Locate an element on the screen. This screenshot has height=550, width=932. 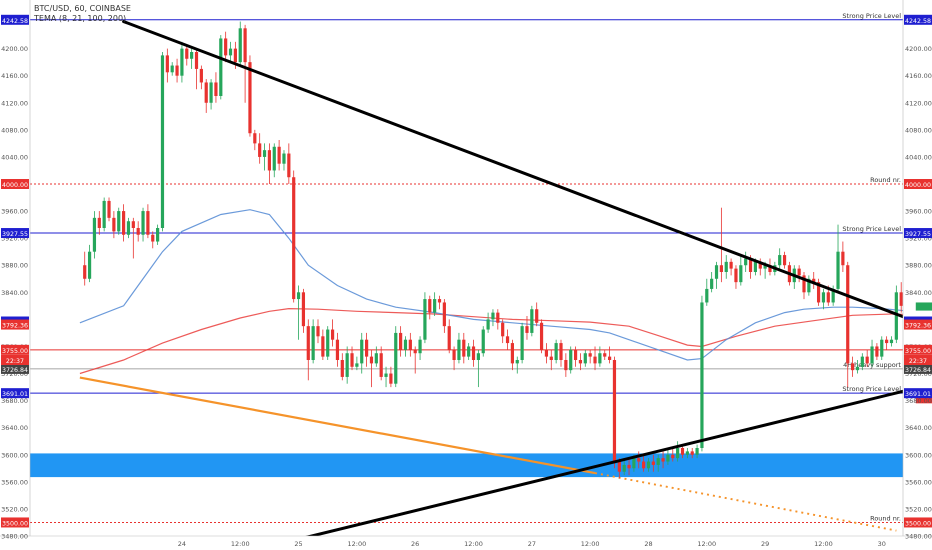
level-tag-left-4: 3726.84 is located at coordinates (15, 370).